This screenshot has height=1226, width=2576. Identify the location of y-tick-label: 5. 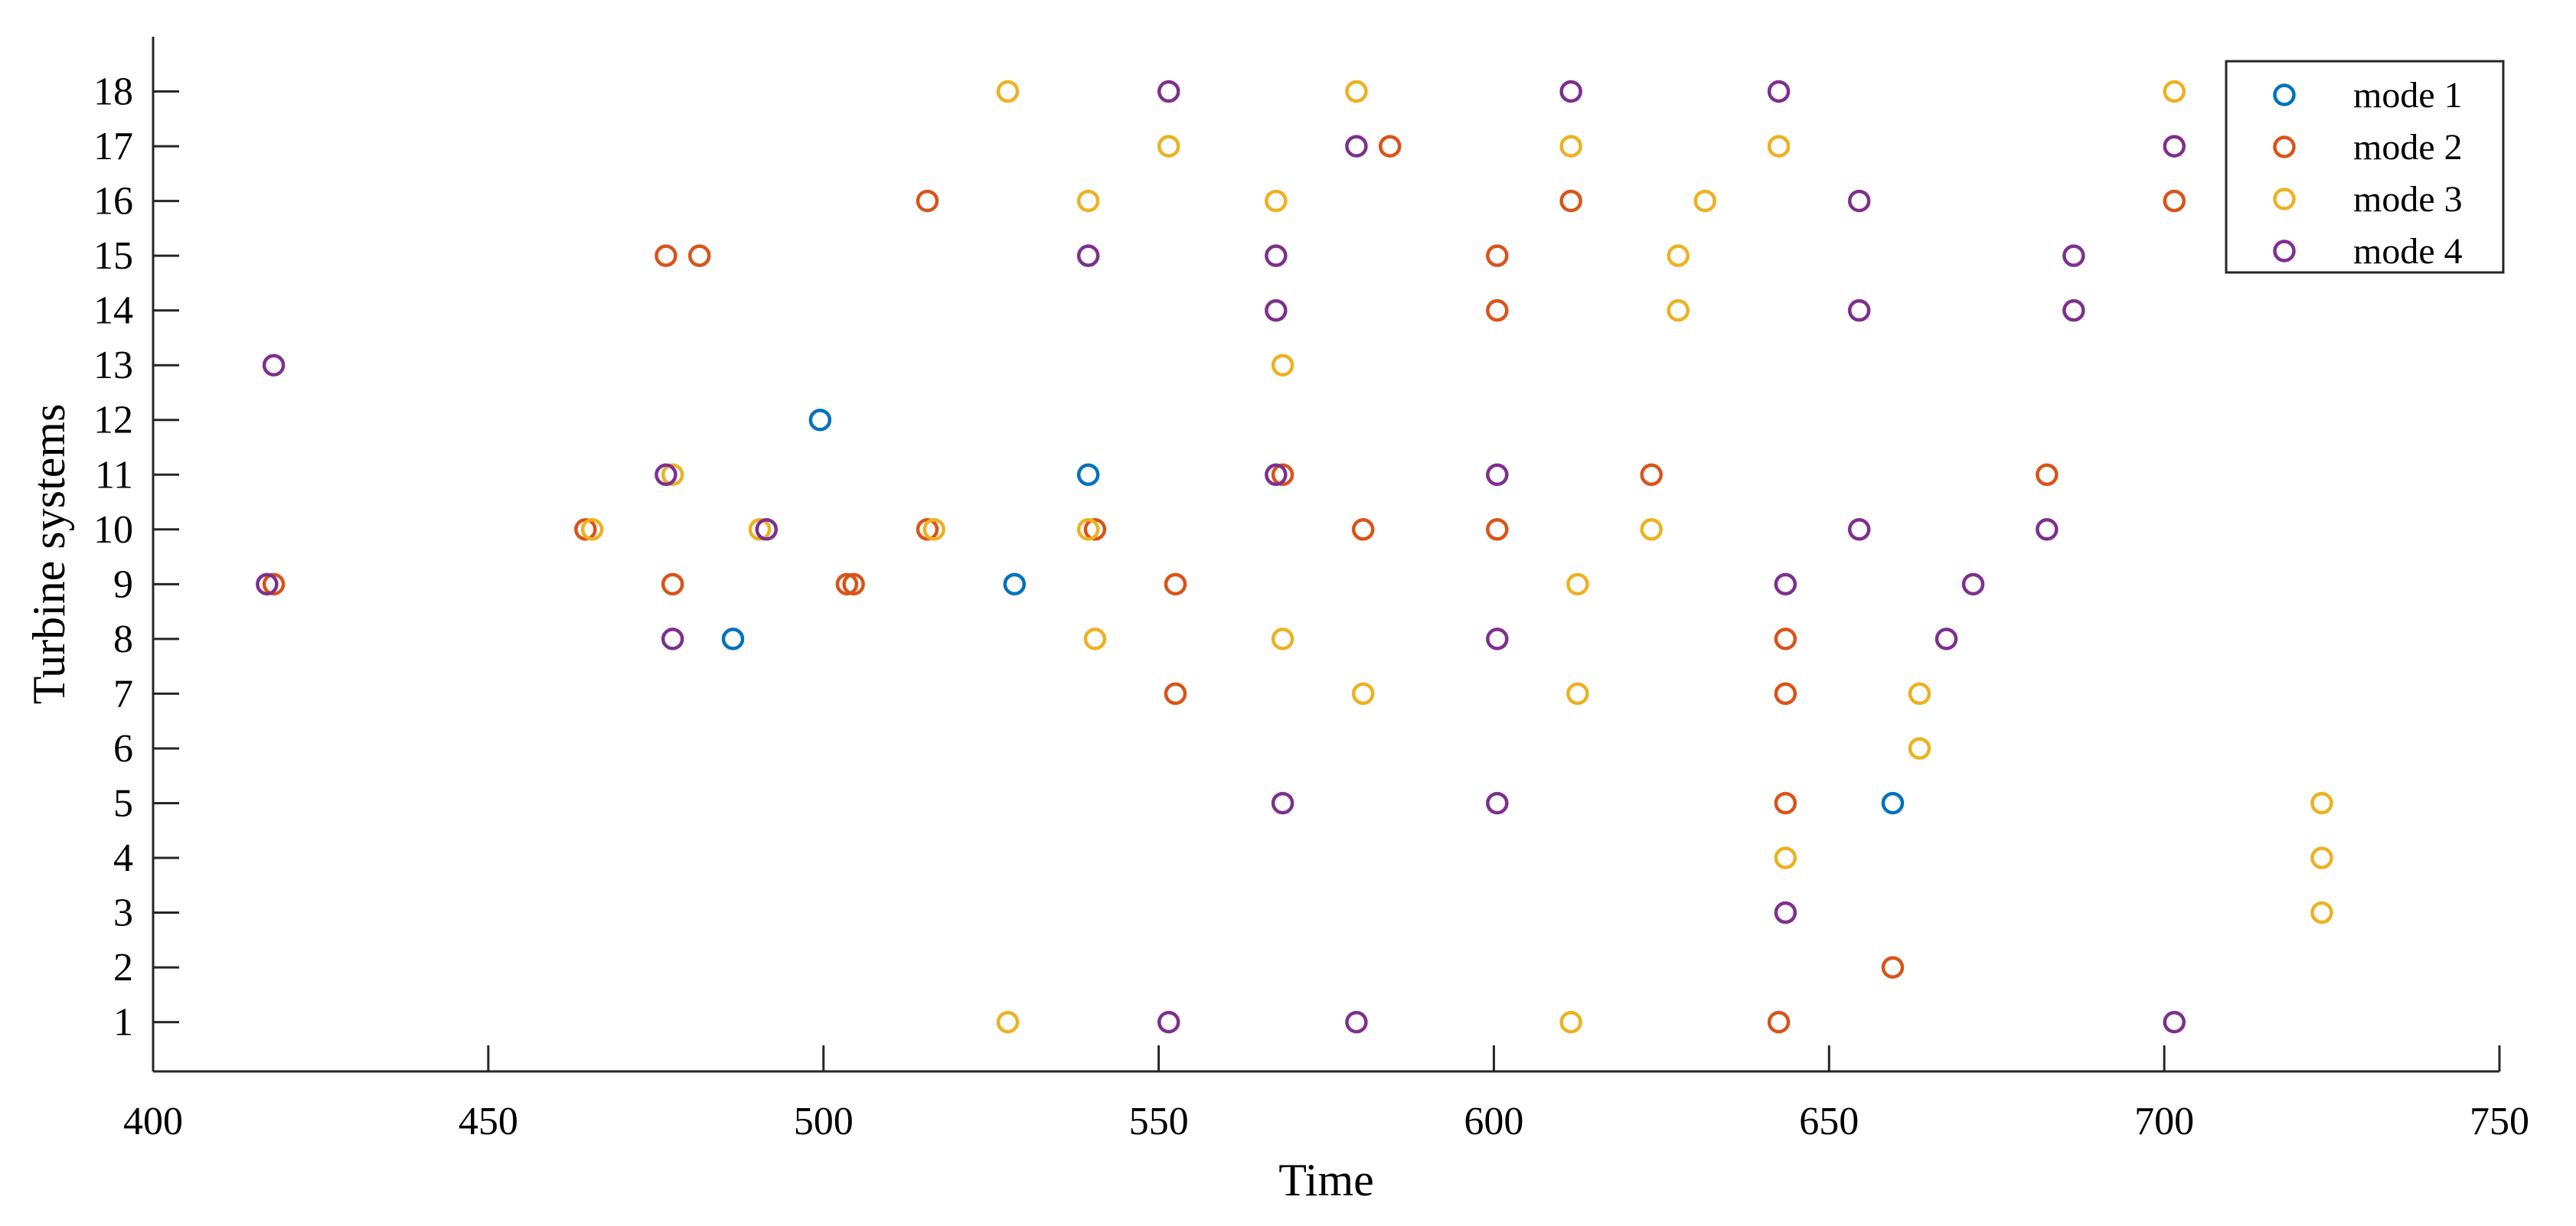
(123, 803).